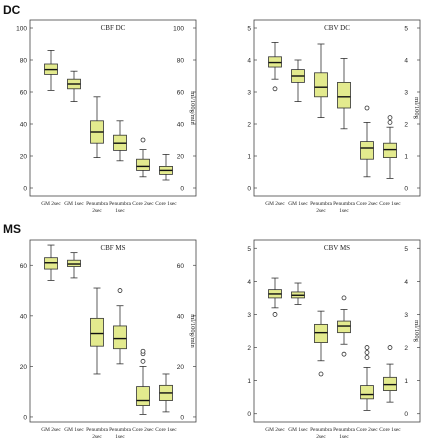 The height and width of the screenshot is (440, 440). Describe the element at coordinates (97, 211) in the screenshot. I see `cbf-dc-category-label: 2sec` at that location.